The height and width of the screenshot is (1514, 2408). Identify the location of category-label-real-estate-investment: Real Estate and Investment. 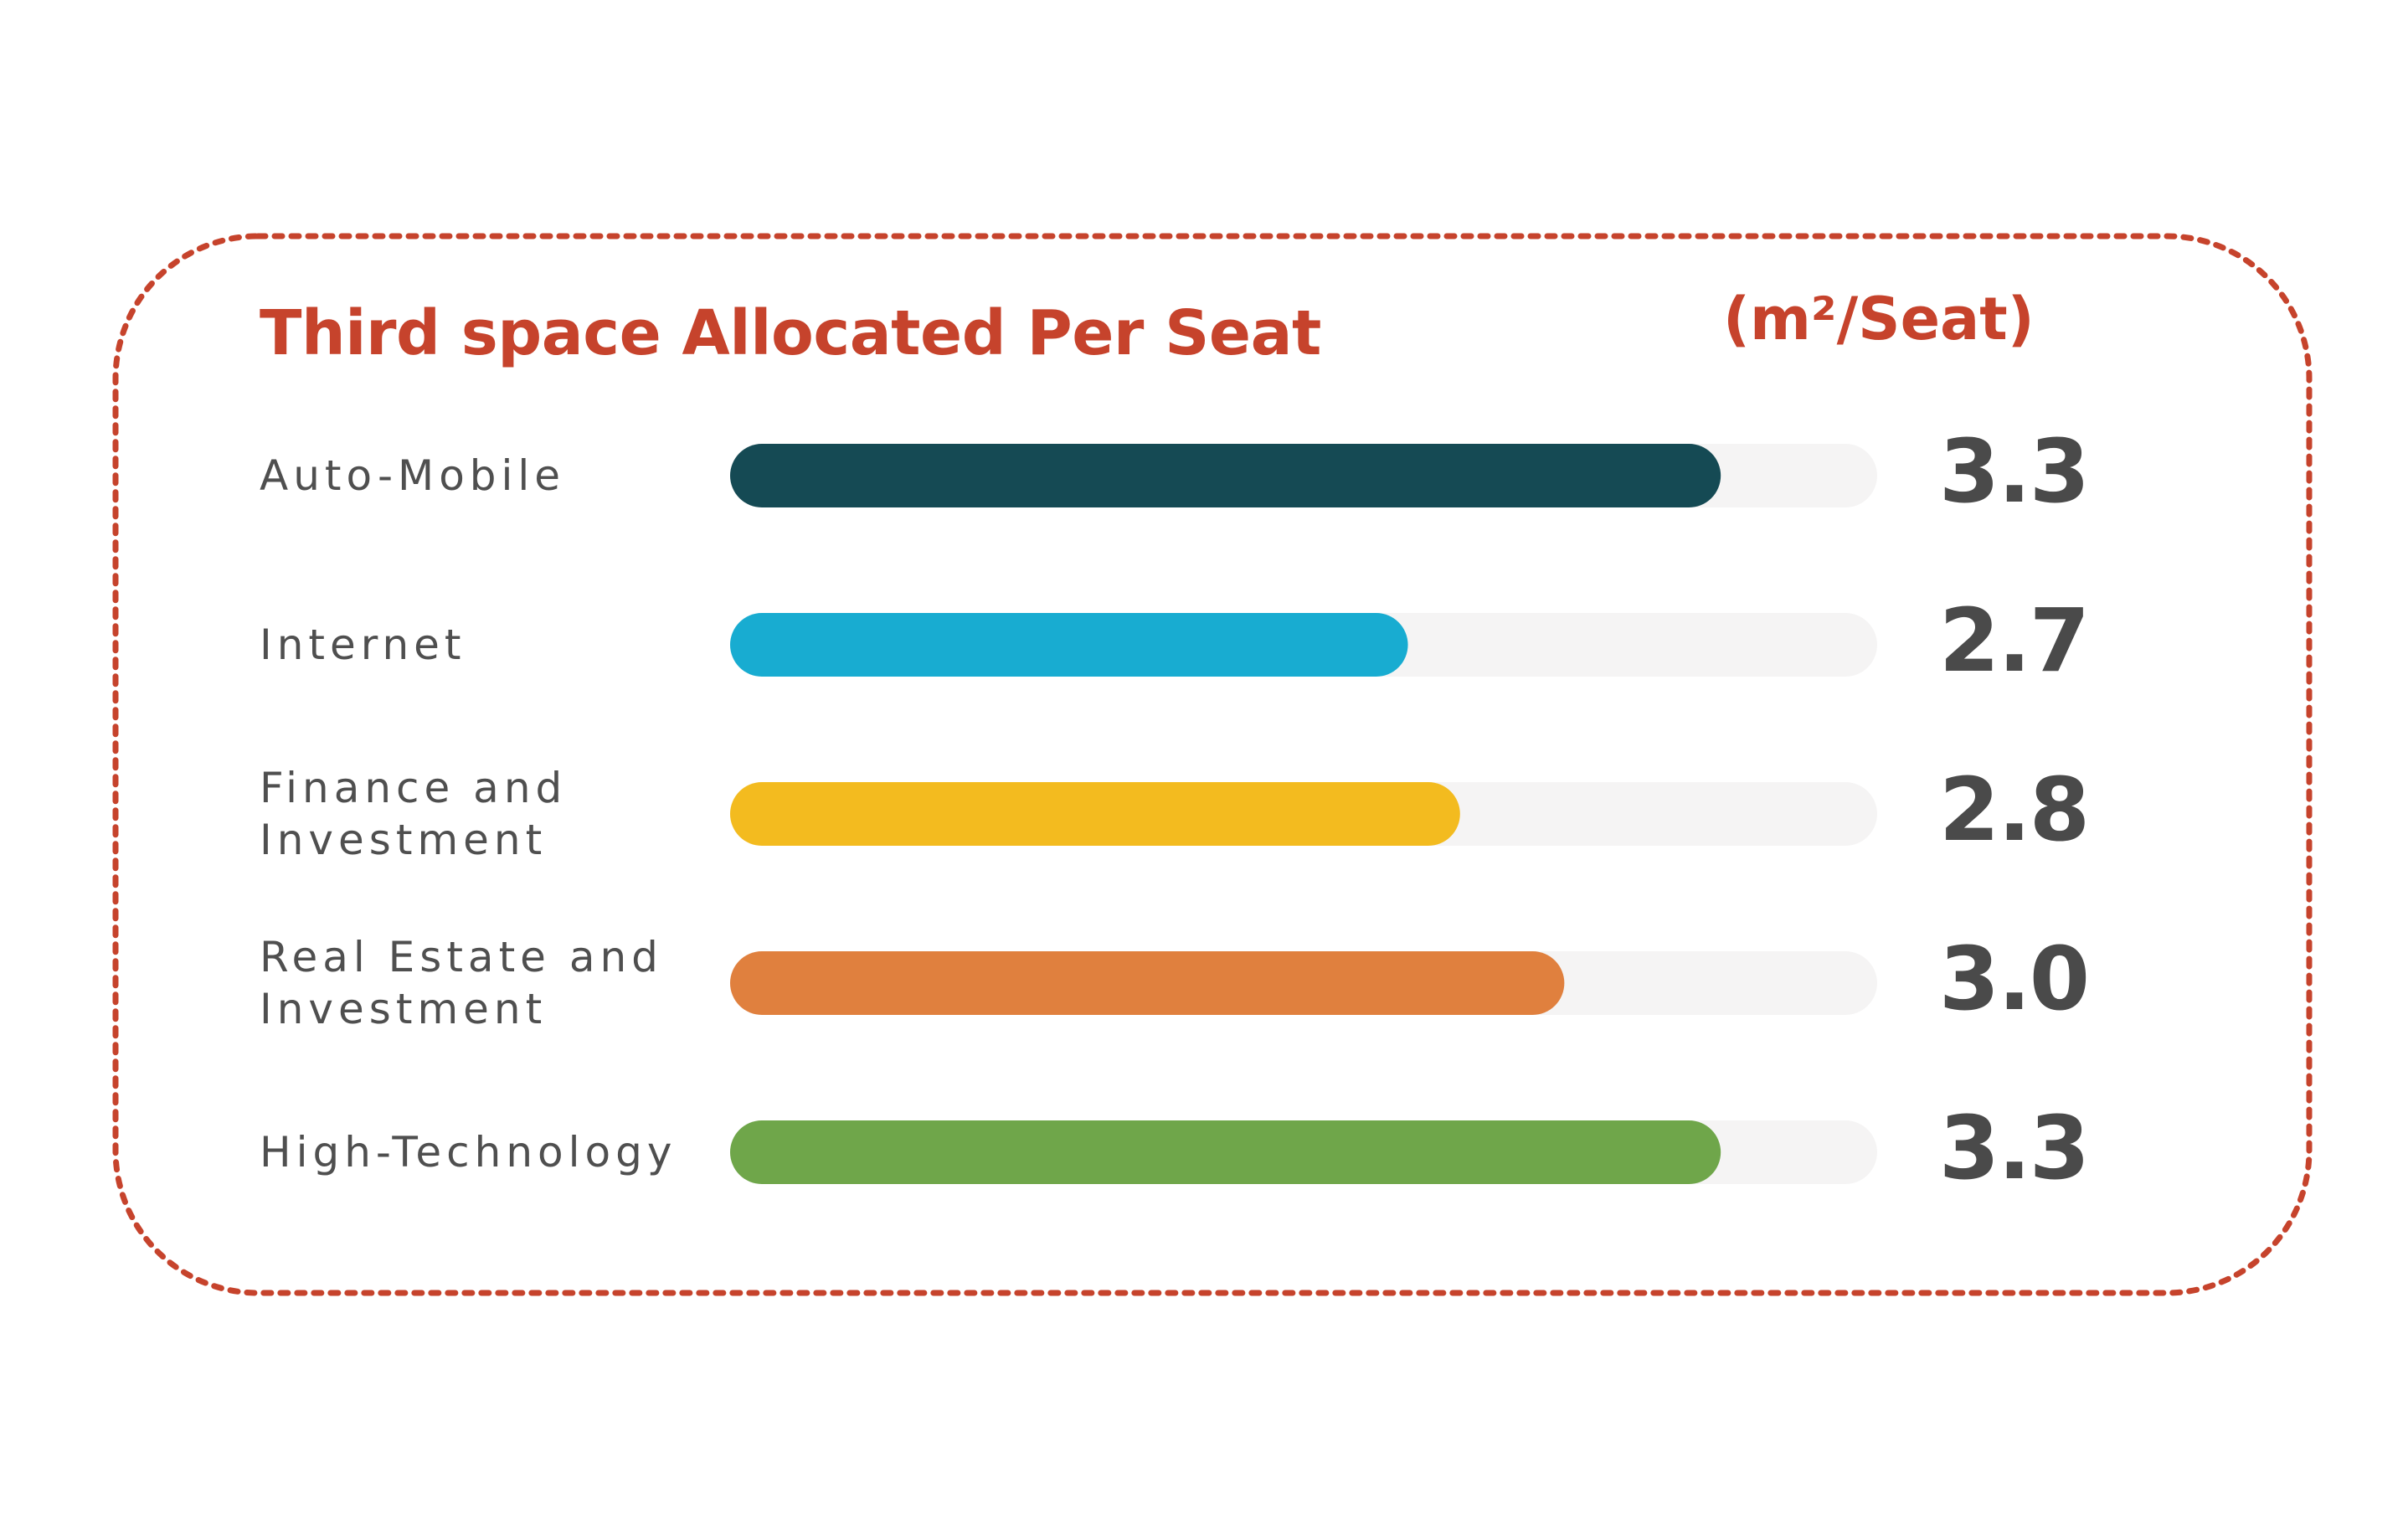
(462, 983).